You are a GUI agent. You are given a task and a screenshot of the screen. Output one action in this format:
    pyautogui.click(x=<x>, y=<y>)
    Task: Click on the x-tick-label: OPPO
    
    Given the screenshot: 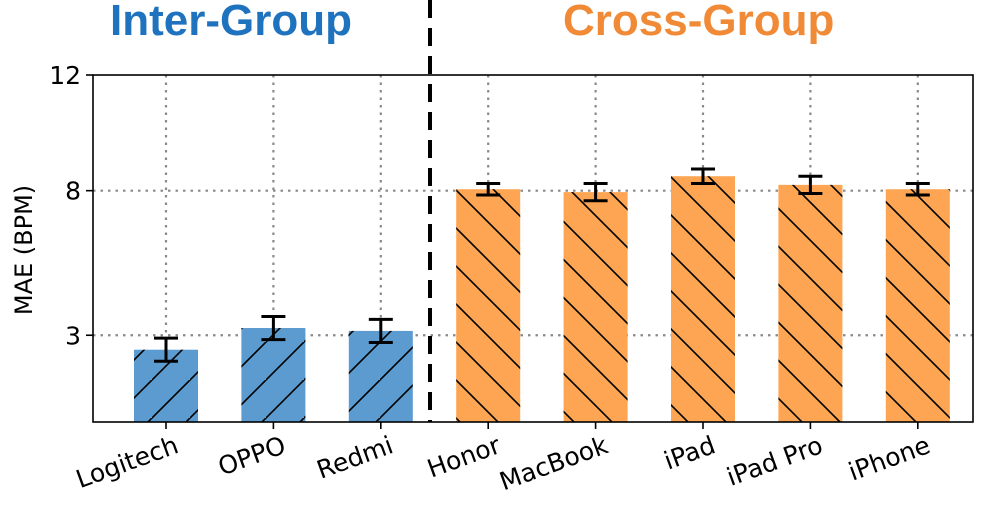 What is the action you would take?
    pyautogui.click(x=251, y=455)
    